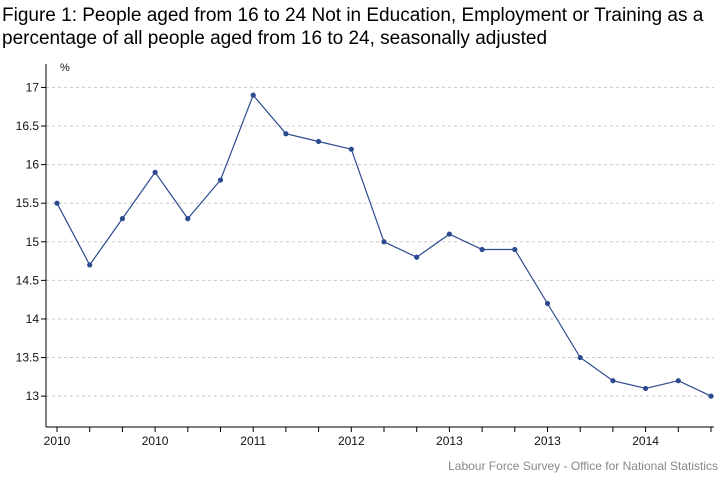  Describe the element at coordinates (351, 441) in the screenshot. I see `x-tick-label: 2012` at that location.